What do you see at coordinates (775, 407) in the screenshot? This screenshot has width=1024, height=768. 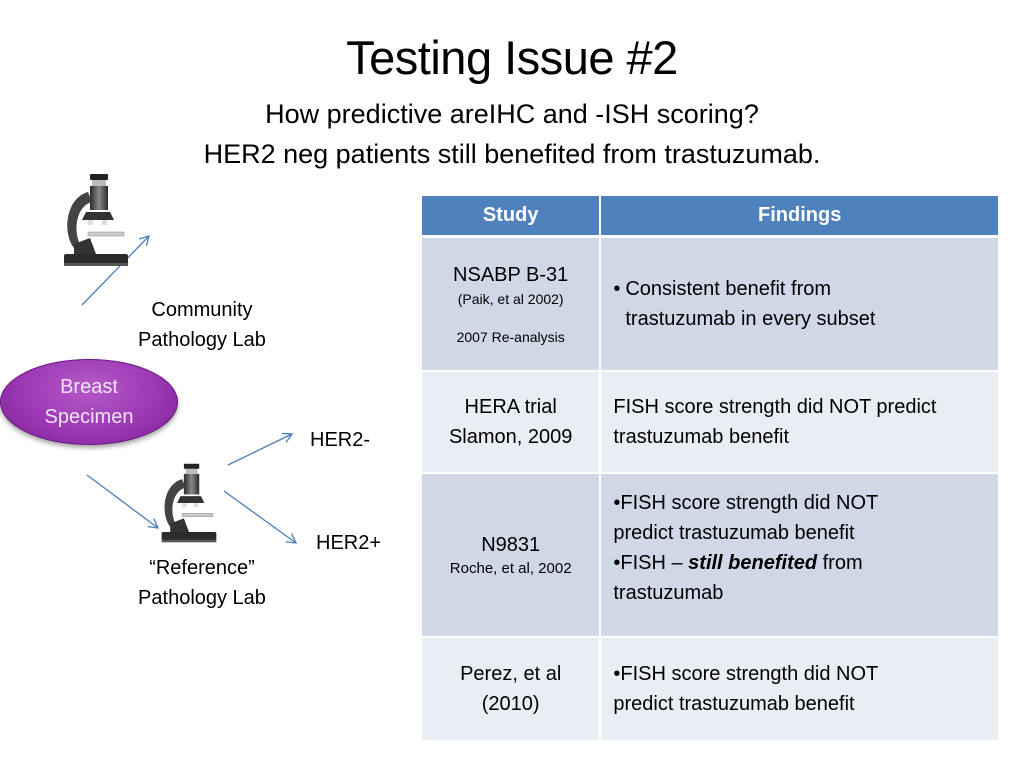 I see `finding-line: FISH score strength did NOT predict` at bounding box center [775, 407].